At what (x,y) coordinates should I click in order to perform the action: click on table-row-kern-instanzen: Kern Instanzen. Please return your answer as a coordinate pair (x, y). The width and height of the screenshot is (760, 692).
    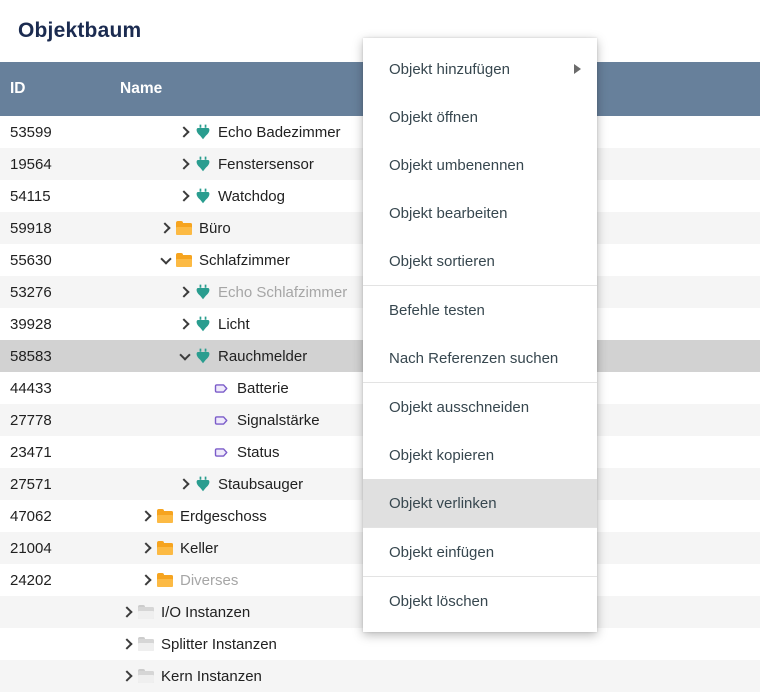
    Looking at the image, I should click on (380, 676).